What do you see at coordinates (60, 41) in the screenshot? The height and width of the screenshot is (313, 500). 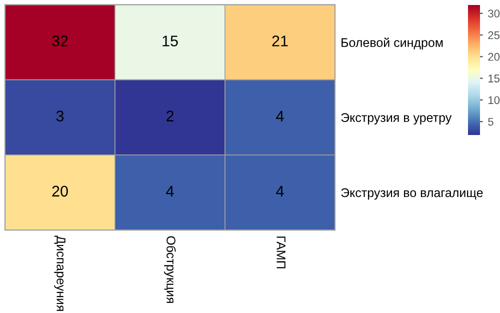 I see `data-label: 32` at bounding box center [60, 41].